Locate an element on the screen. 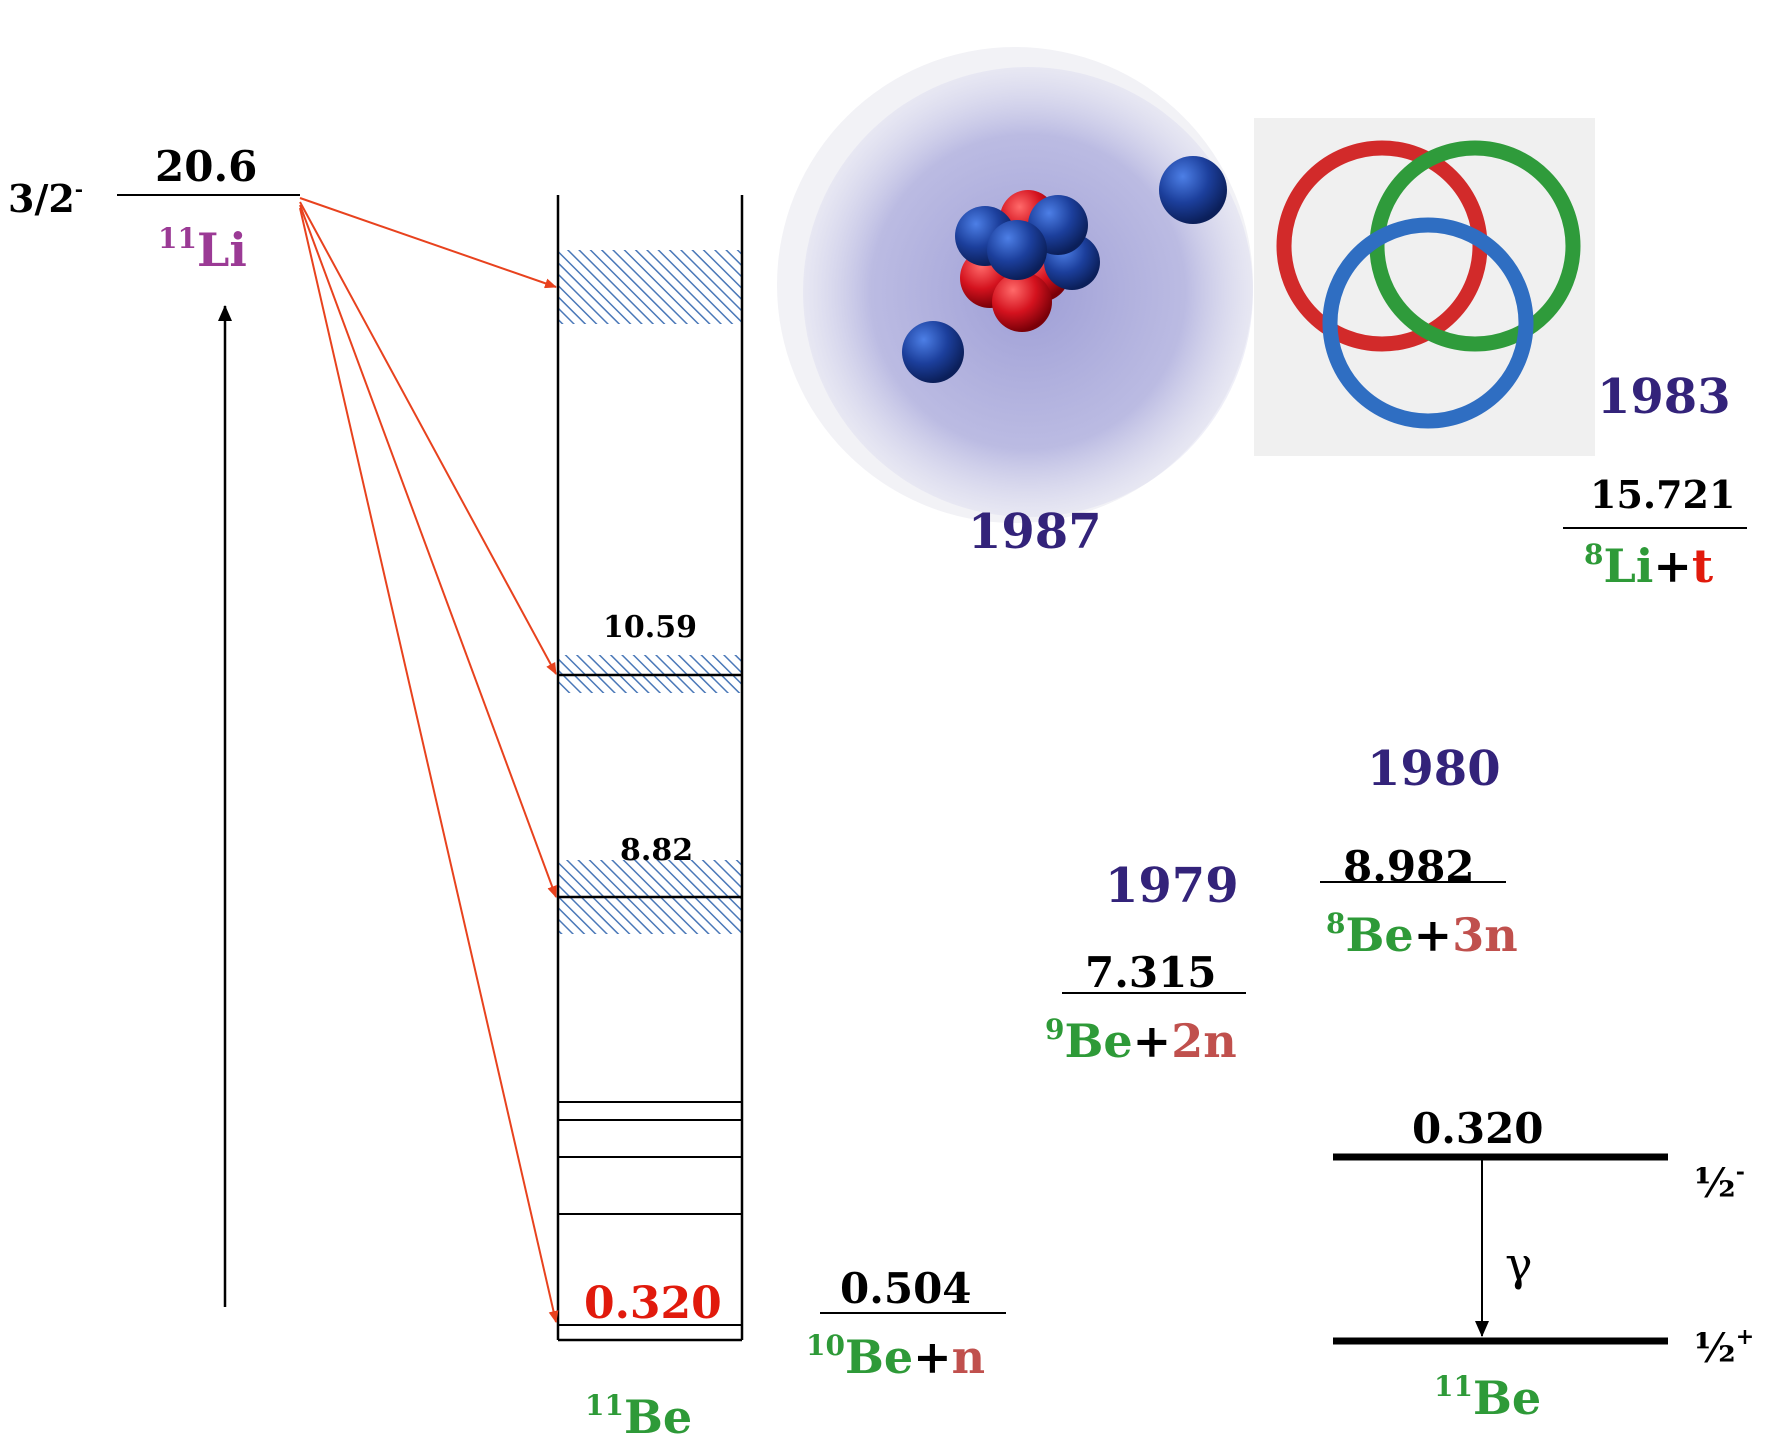 The height and width of the screenshot is (1448, 1772). li11-energy: 20.6 is located at coordinates (206, 166).